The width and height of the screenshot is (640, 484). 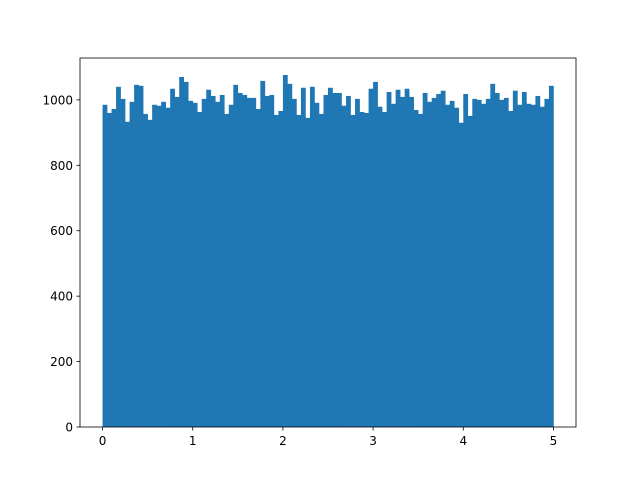 What do you see at coordinates (103, 441) in the screenshot?
I see `x-tick-label: 0` at bounding box center [103, 441].